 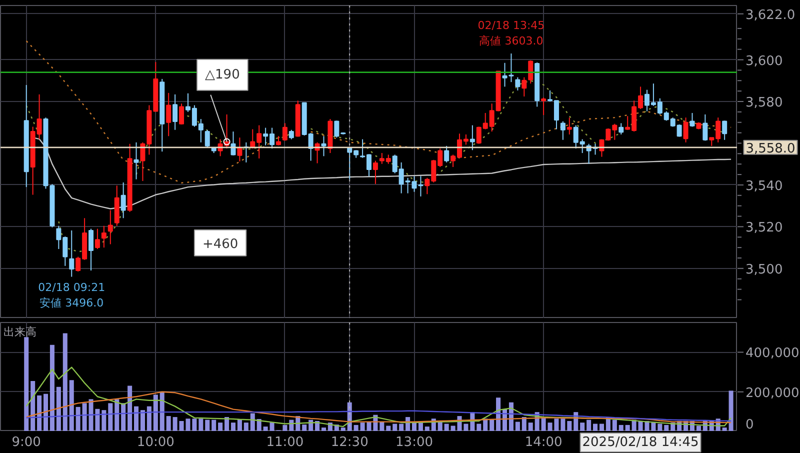 What do you see at coordinates (26, 442) in the screenshot?
I see `x-tick-label: 9:00` at bounding box center [26, 442].